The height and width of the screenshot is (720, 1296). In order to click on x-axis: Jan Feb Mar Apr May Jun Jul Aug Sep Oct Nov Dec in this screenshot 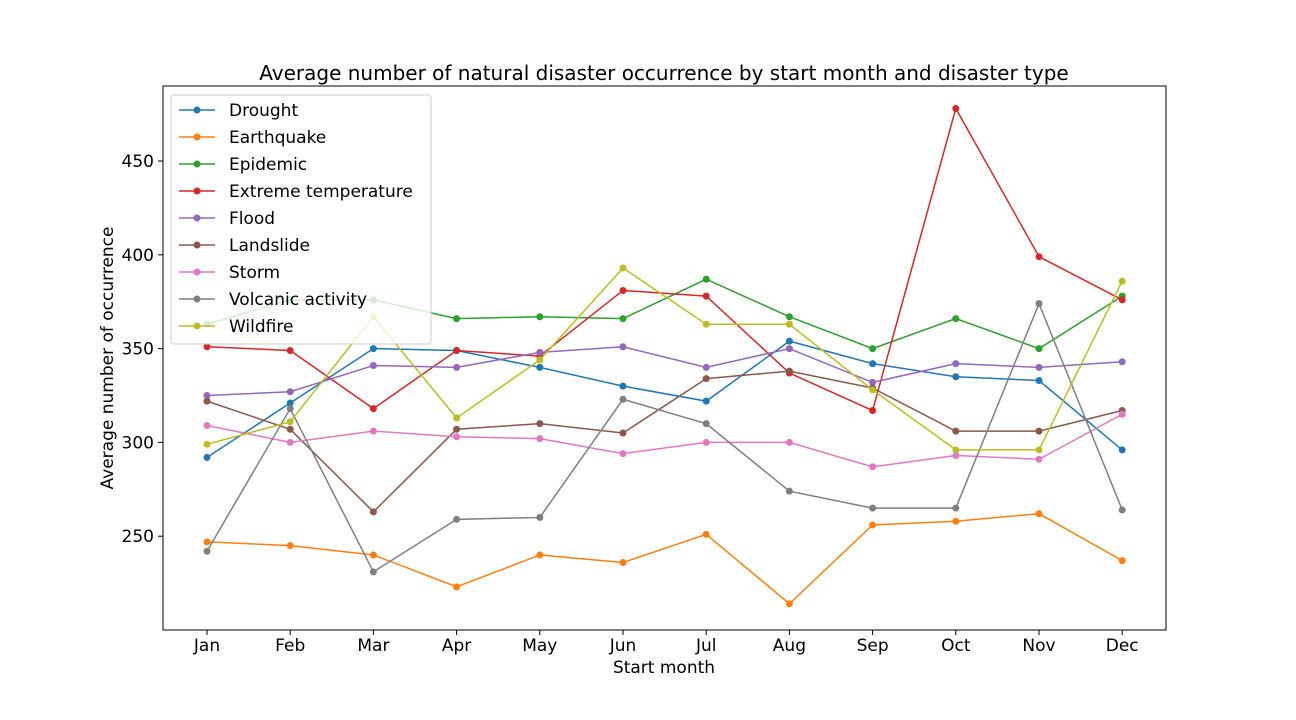, I will do `click(666, 643)`.